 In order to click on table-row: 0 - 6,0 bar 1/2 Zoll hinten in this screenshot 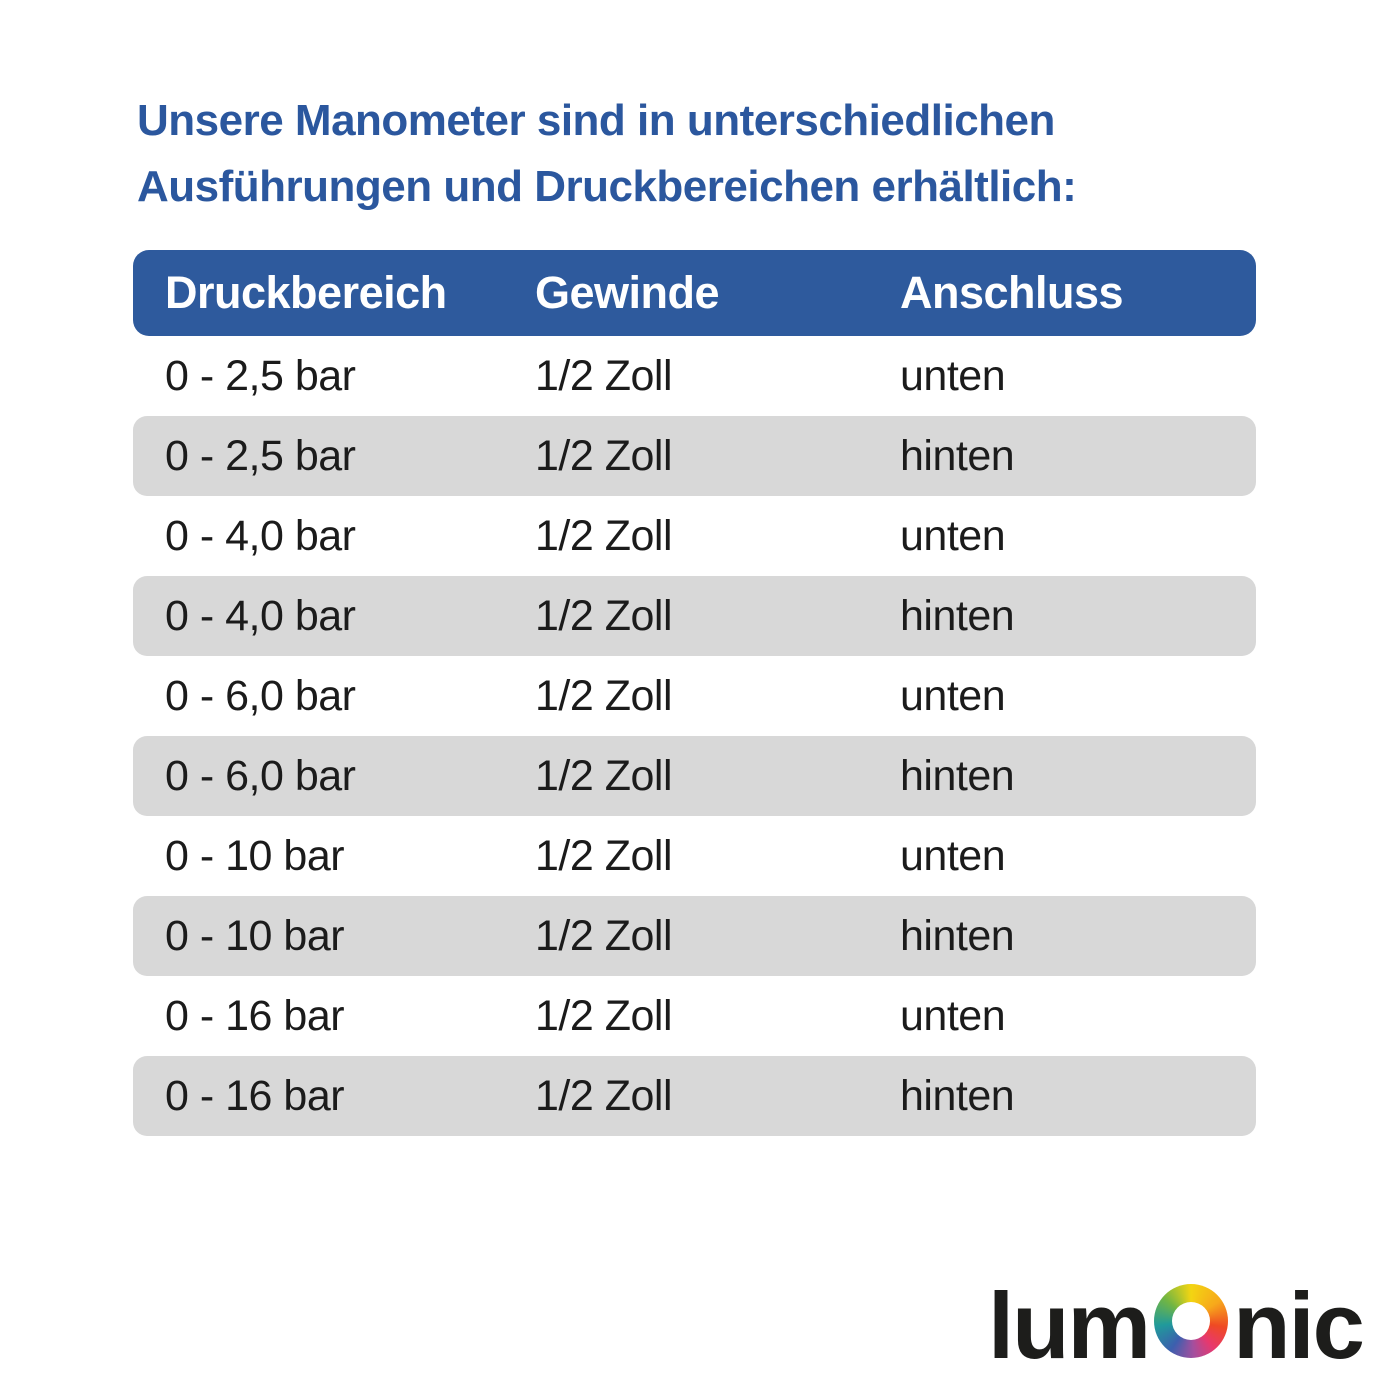, I will do `click(694, 776)`.